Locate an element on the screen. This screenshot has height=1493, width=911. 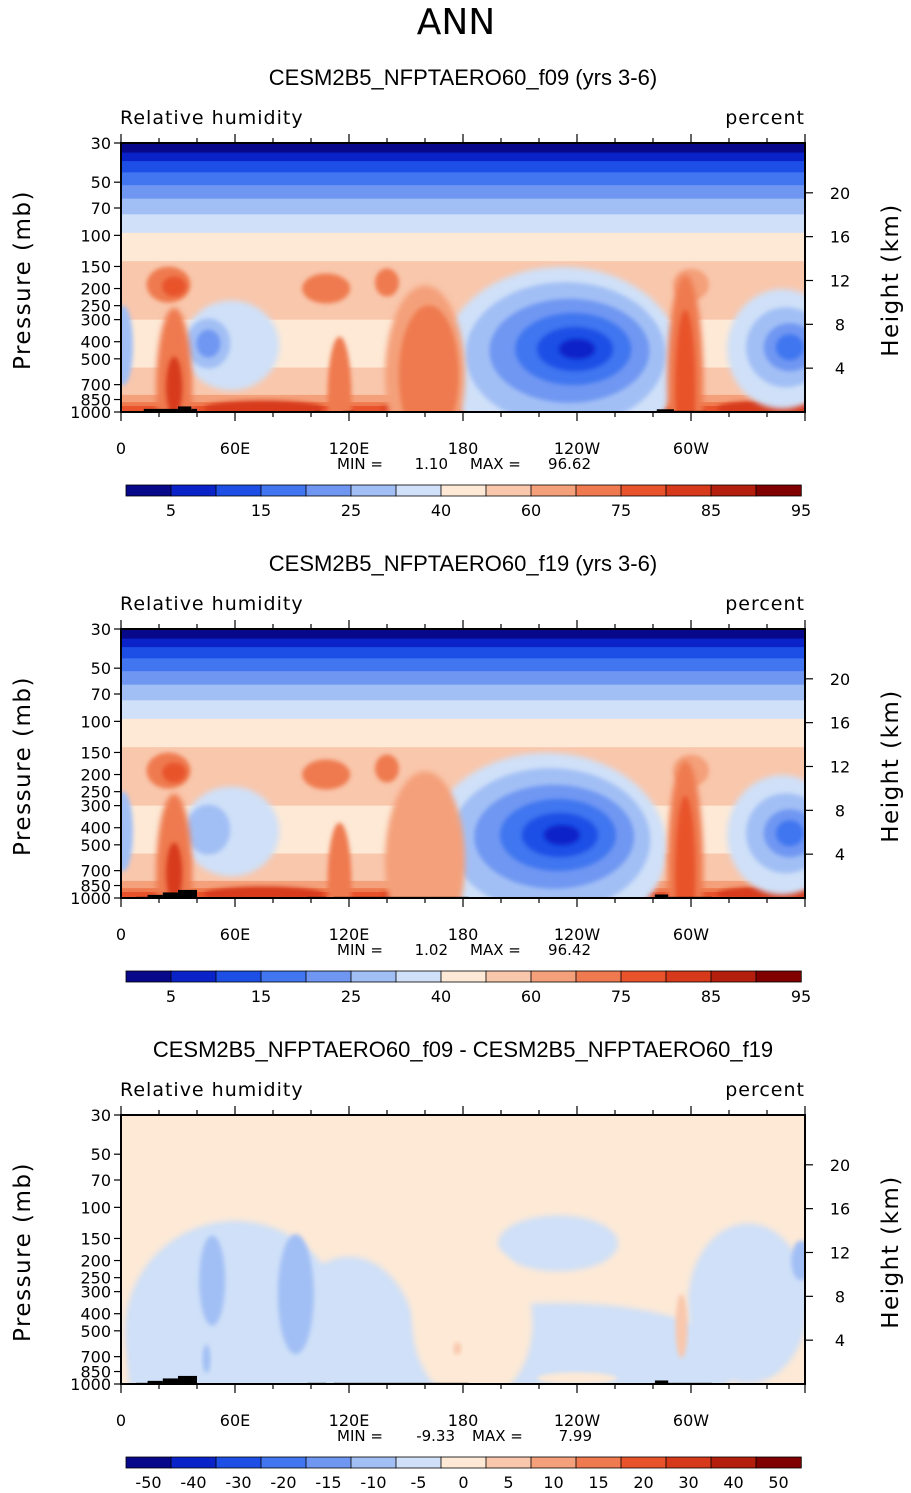
variable-label: Relative humidity is located at coordinates (212, 1090).